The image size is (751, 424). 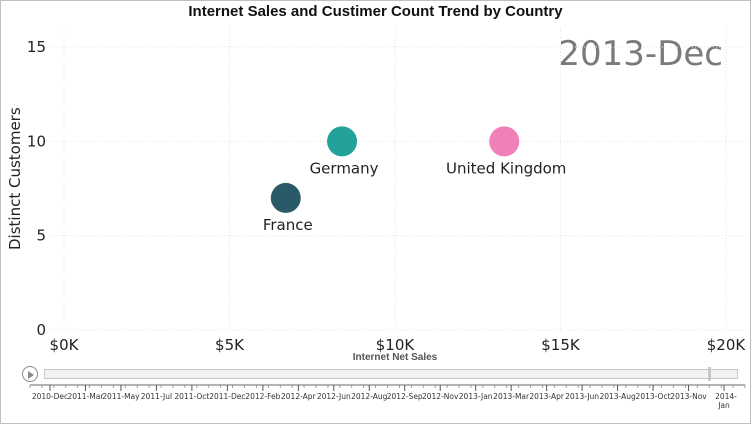 What do you see at coordinates (506, 168) in the screenshot?
I see `bubble-label: United Kingdom` at bounding box center [506, 168].